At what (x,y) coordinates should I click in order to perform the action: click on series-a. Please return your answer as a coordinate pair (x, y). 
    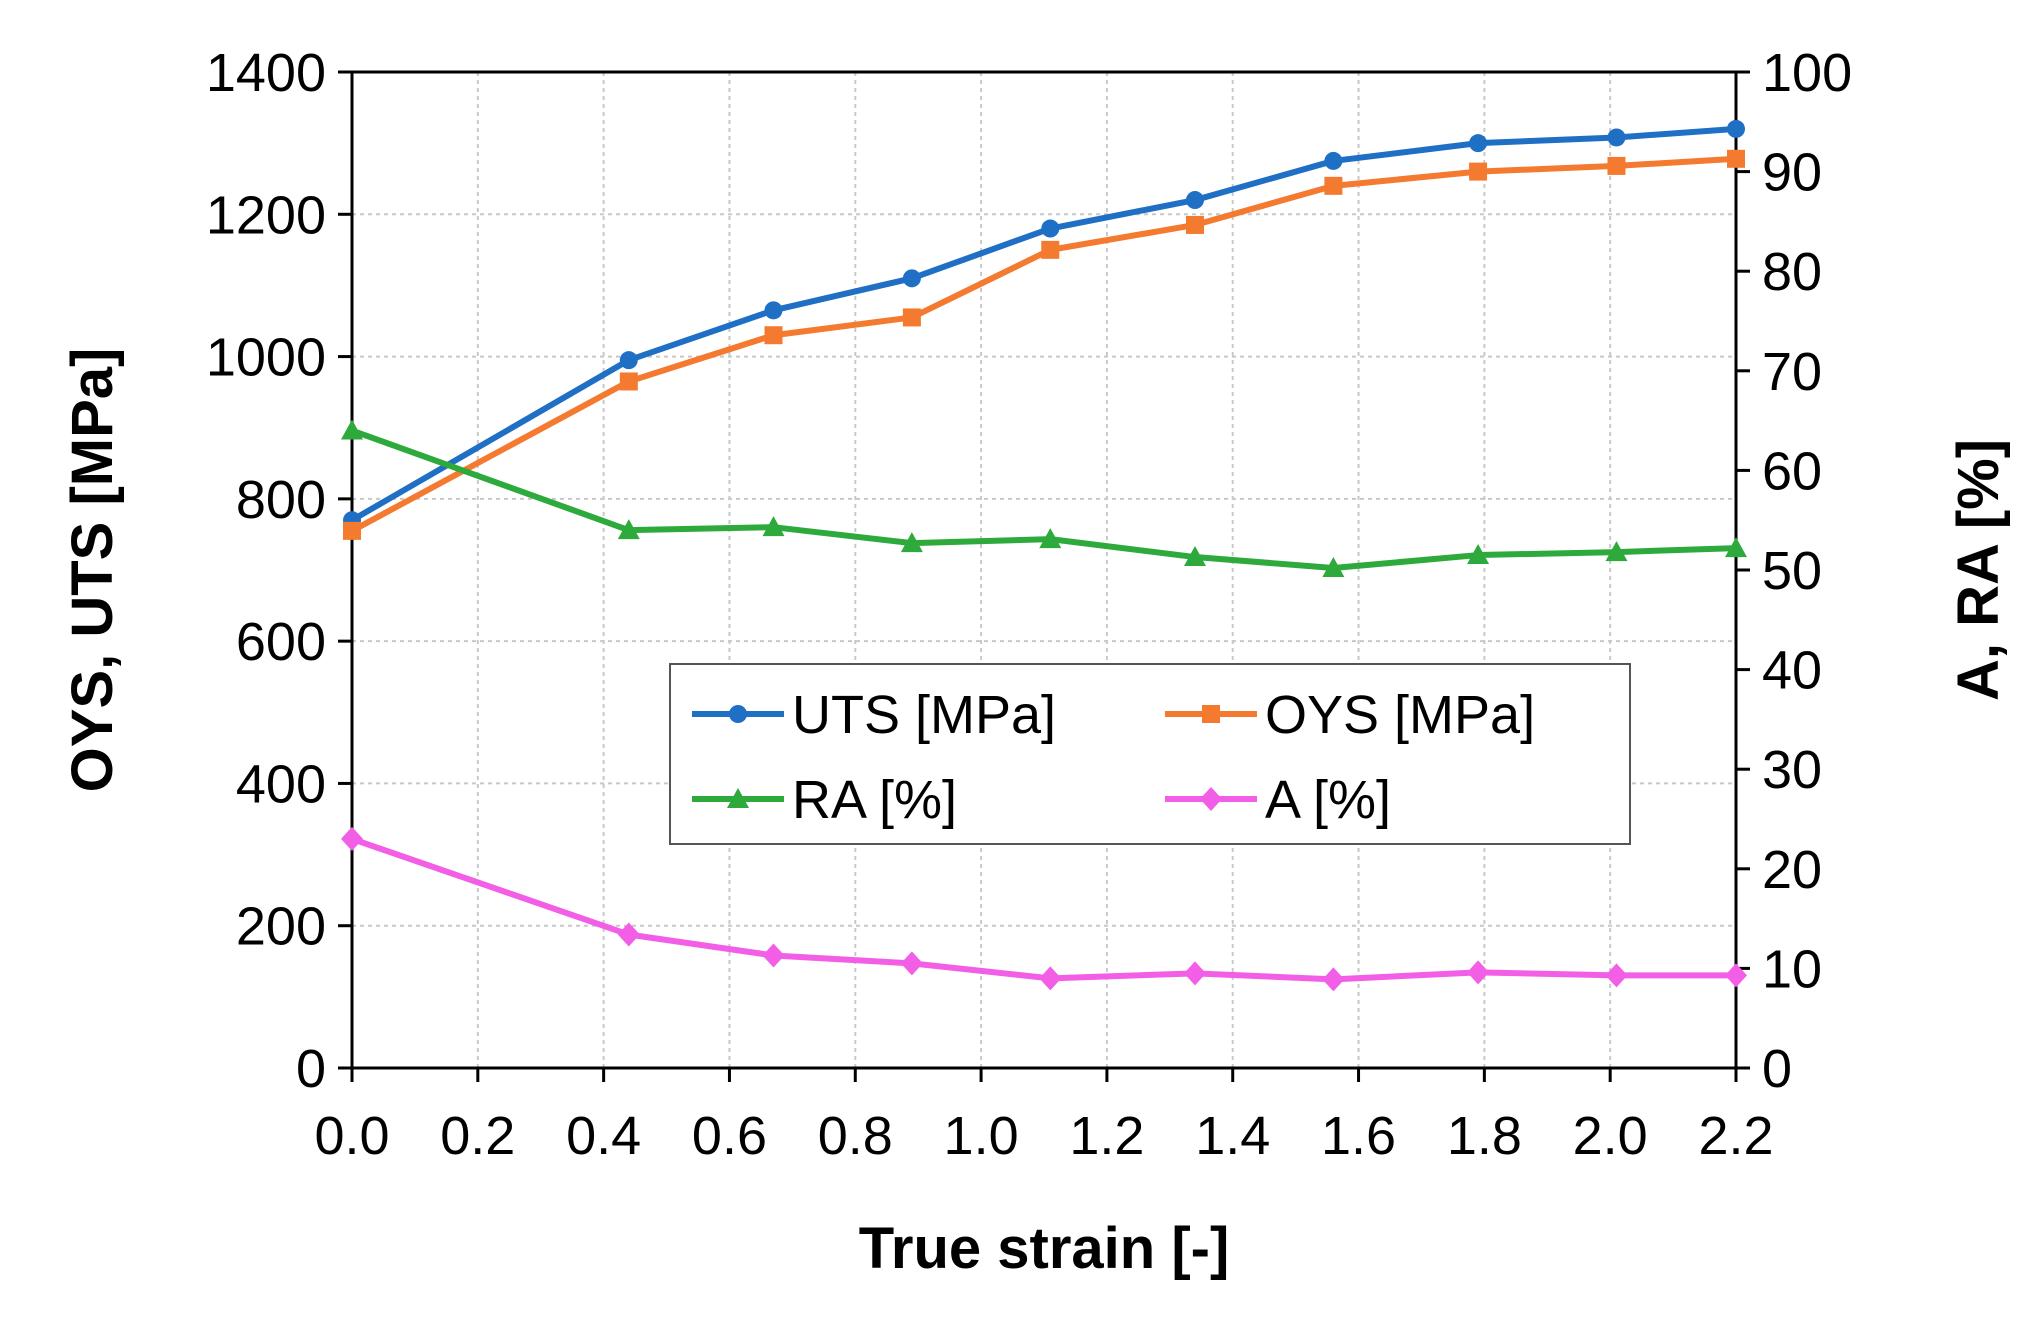
    Looking at the image, I should click on (1044, 909).